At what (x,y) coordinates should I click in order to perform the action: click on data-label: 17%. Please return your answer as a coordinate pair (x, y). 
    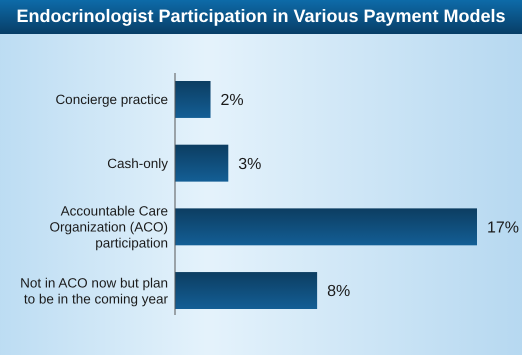
    Looking at the image, I should click on (503, 227).